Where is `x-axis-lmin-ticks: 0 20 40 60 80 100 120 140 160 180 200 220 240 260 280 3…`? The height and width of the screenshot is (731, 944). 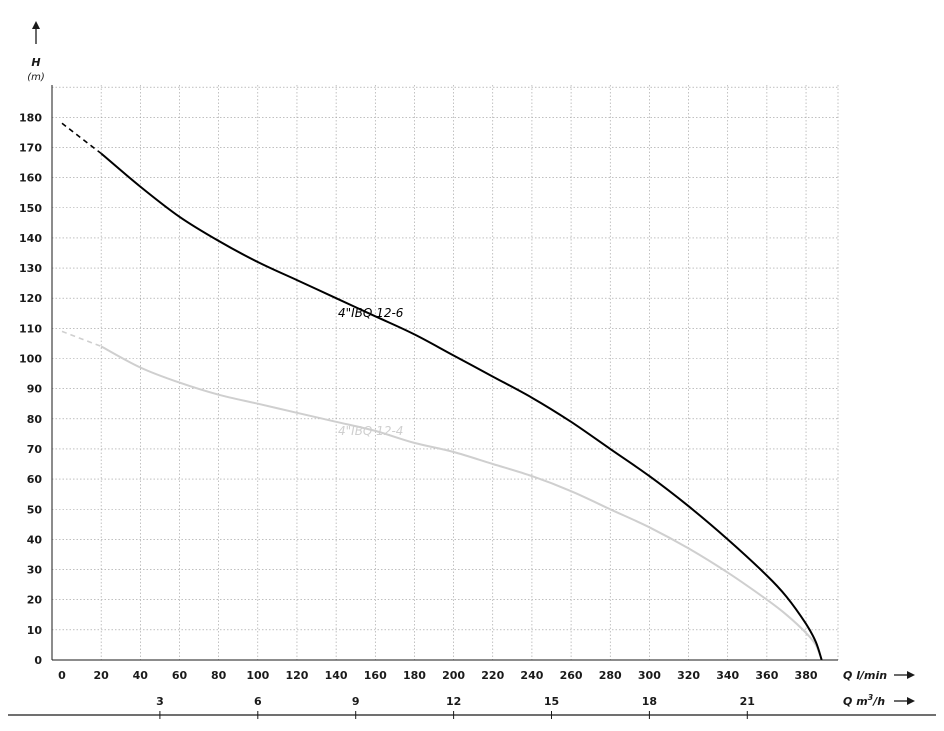
x-axis-lmin-ticks: 0 20 40 60 80 100 120 140 160 180 200 220 240 260 280 3… is located at coordinates (438, 675).